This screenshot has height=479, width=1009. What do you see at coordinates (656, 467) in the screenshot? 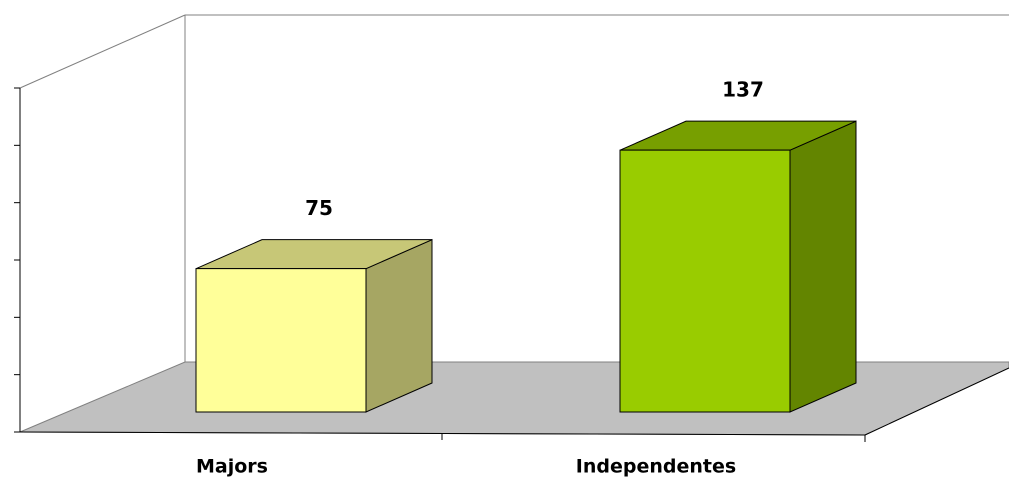
I see `x-tick-label: Independentes` at bounding box center [656, 467].